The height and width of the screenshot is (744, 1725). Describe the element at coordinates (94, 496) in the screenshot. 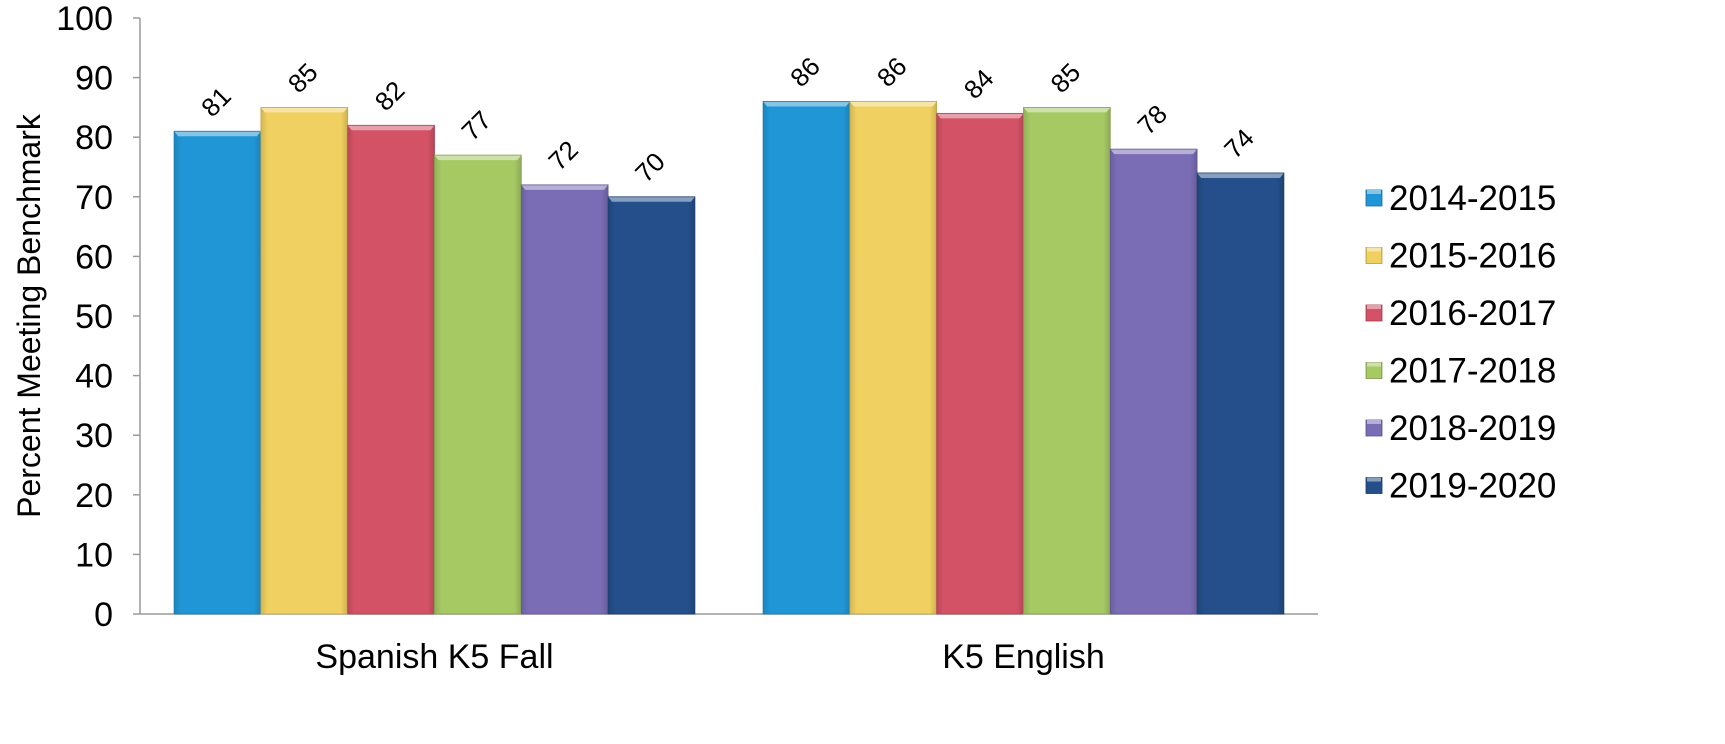

I see `y-tick-label: 20` at that location.